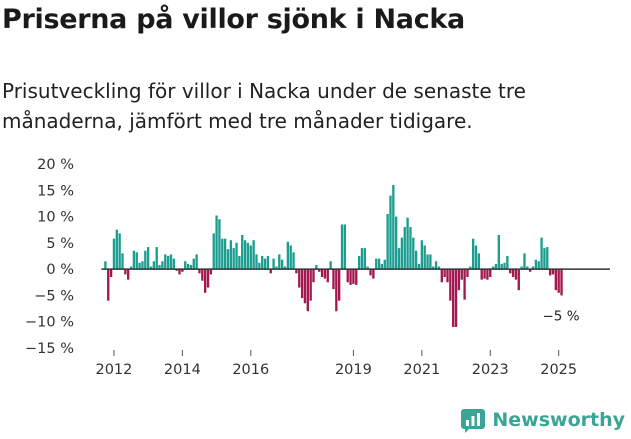 The image size is (631, 439). I want to click on x-tick-label: 2014, so click(182, 370).